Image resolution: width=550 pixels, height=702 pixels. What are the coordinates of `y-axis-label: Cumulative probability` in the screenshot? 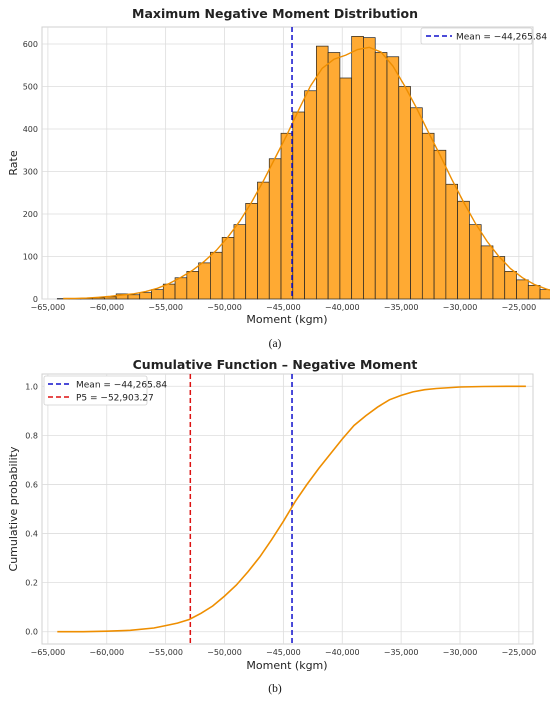 It's located at (13, 508).